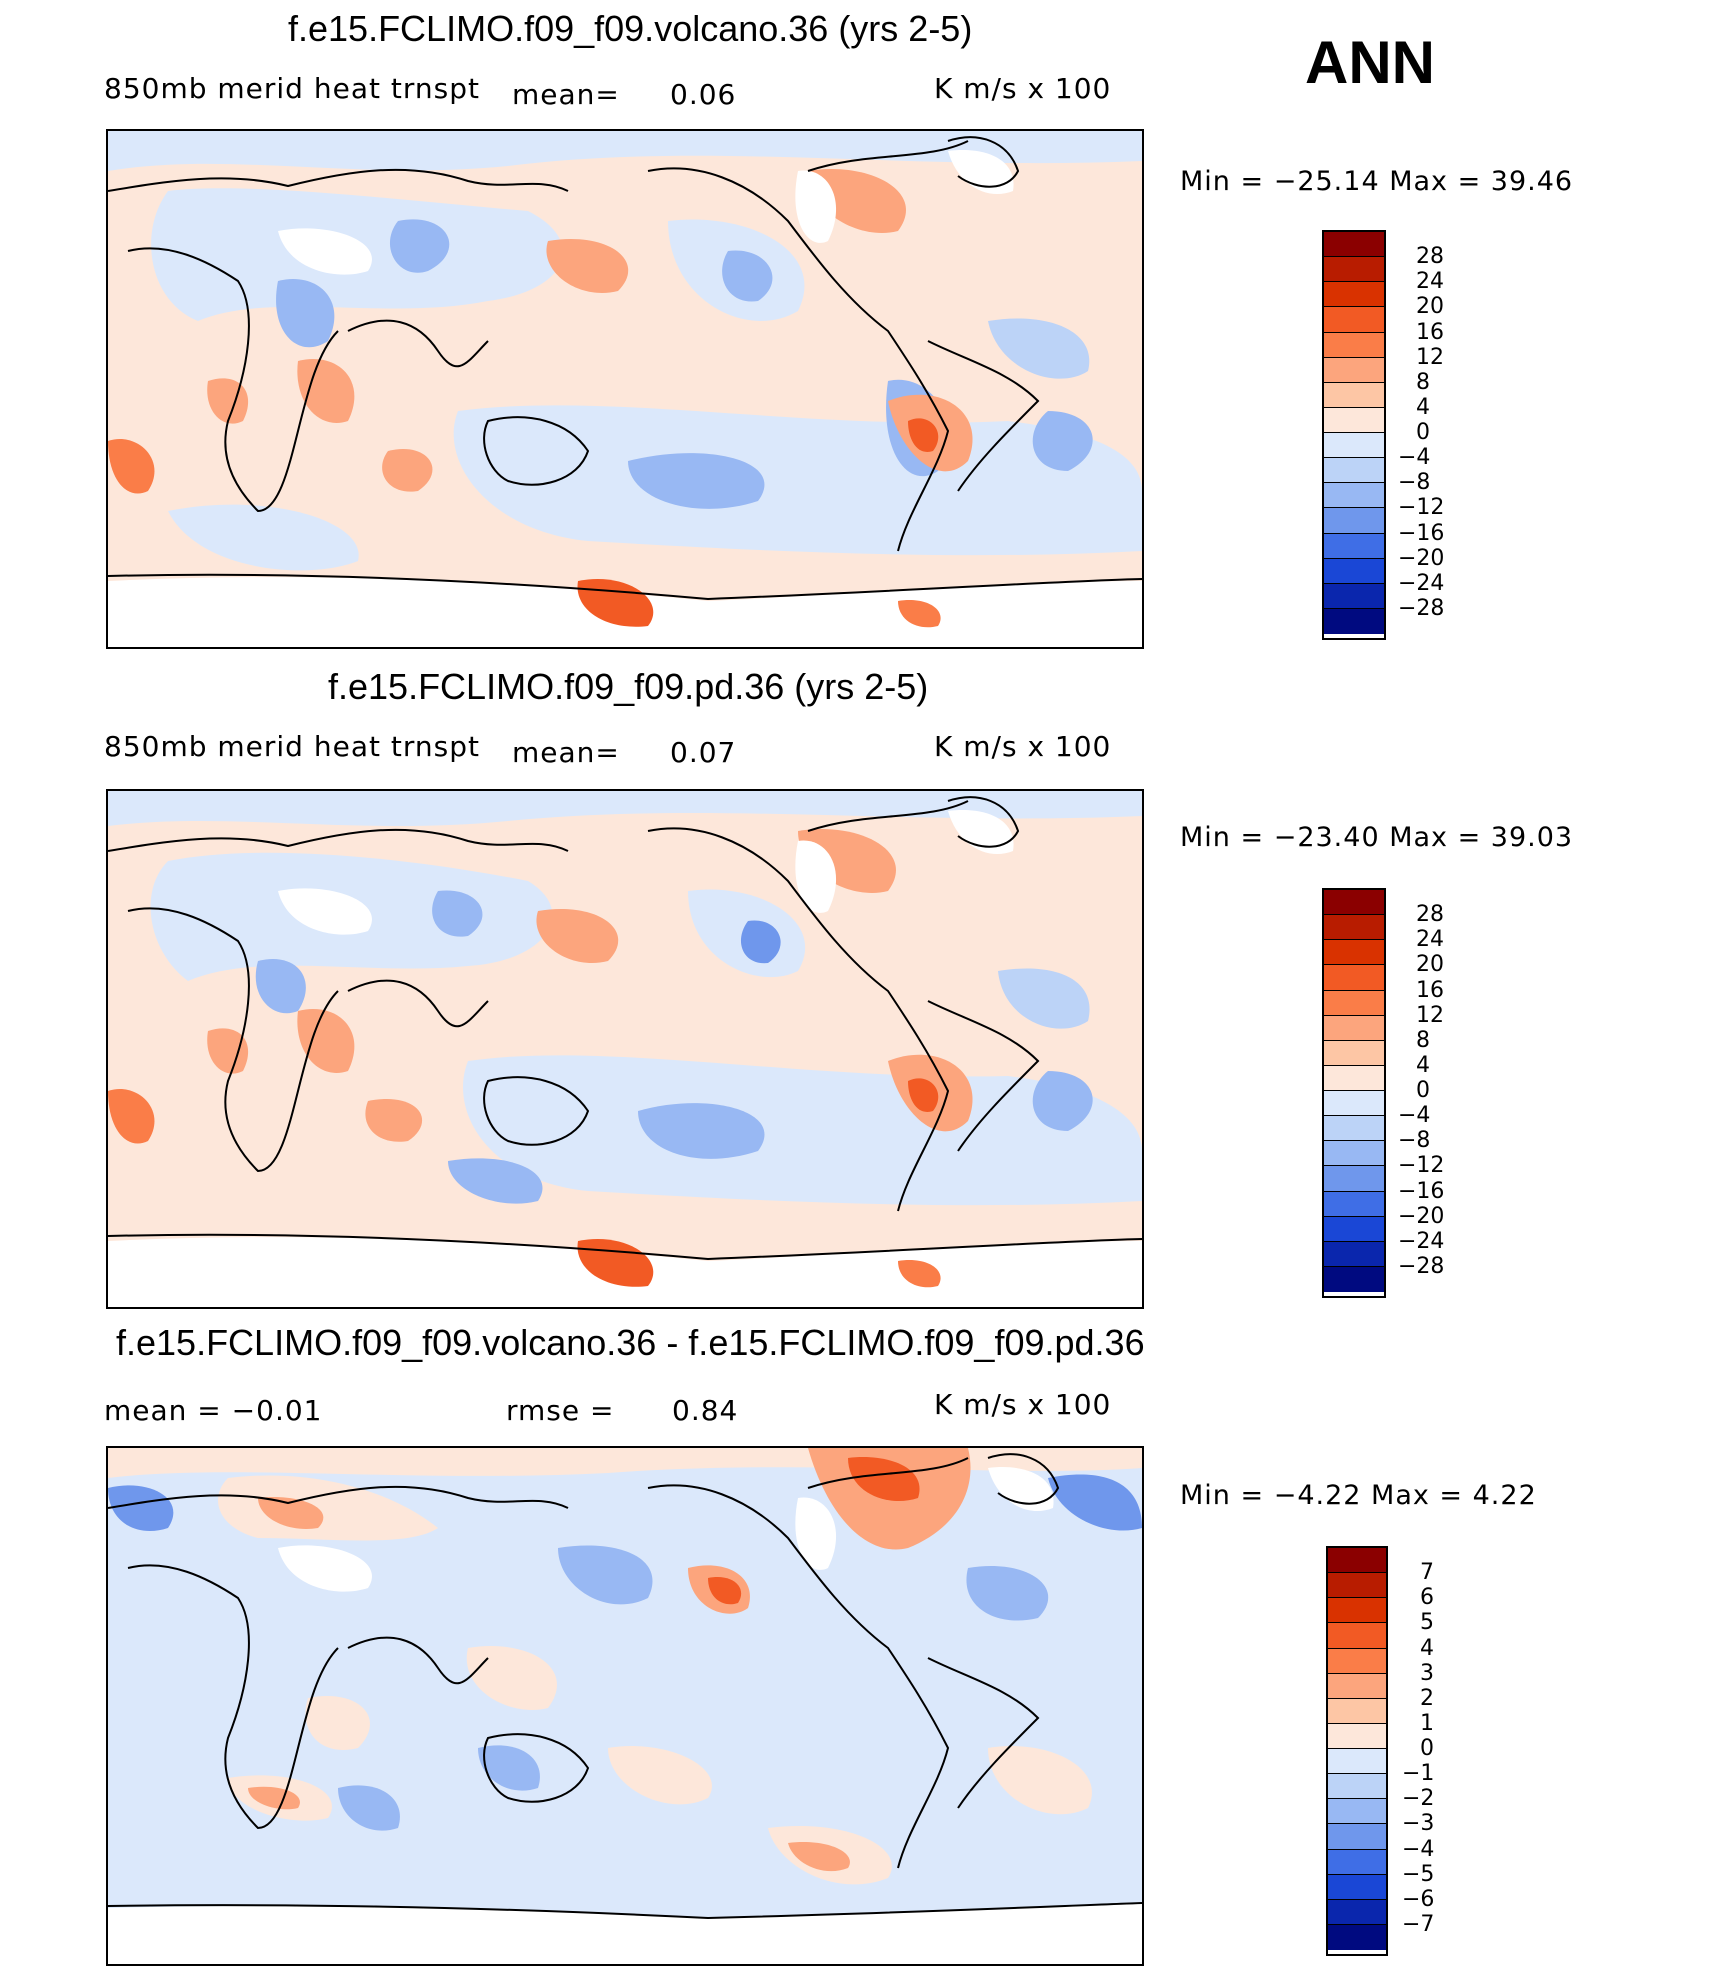 The height and width of the screenshot is (1974, 1710). I want to click on season-label: ANN, so click(1370, 62).